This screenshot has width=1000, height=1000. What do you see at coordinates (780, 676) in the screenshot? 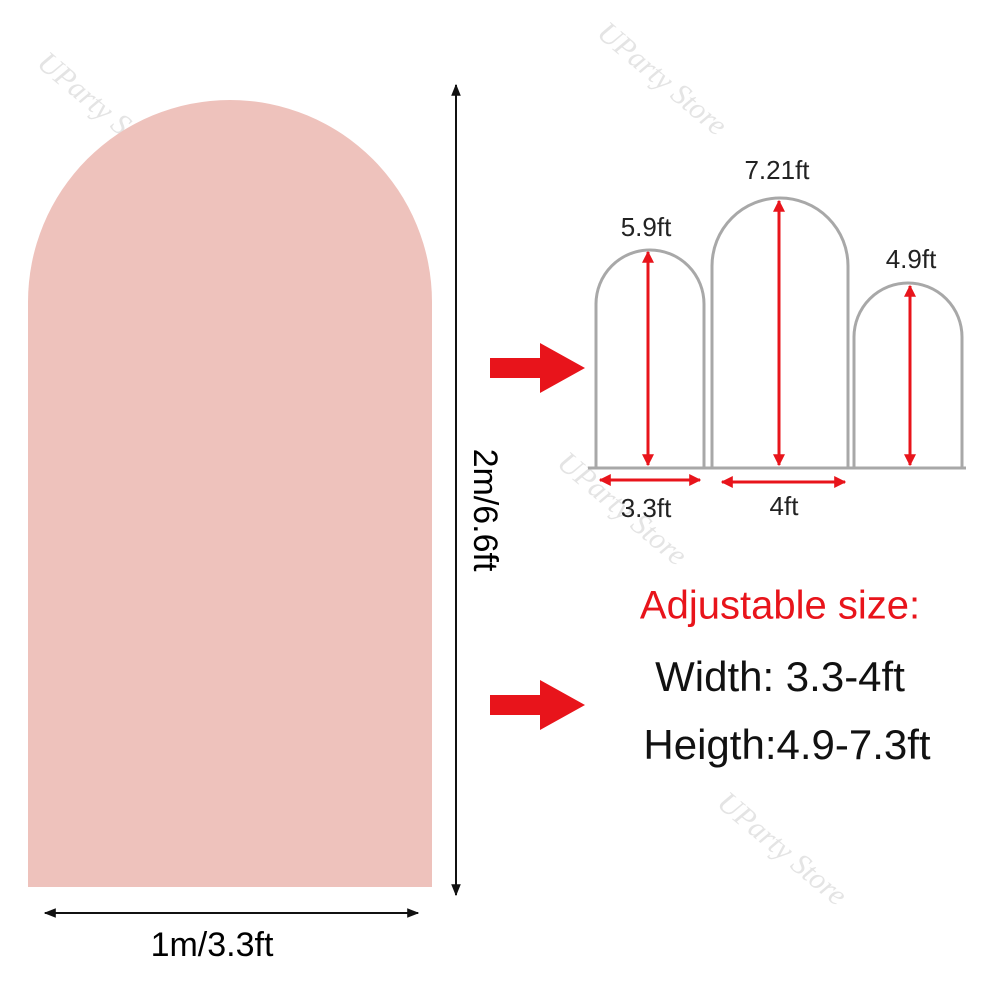
I see `info-width: Width: 3.3-4ft` at bounding box center [780, 676].